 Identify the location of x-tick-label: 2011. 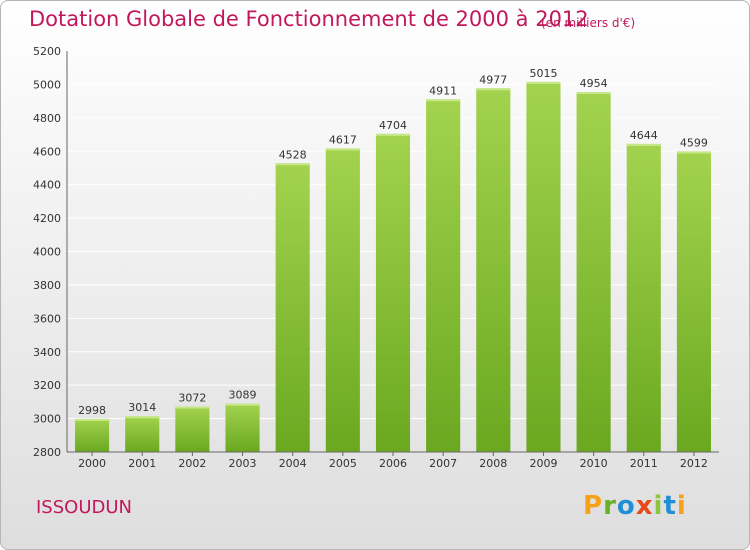
(644, 463).